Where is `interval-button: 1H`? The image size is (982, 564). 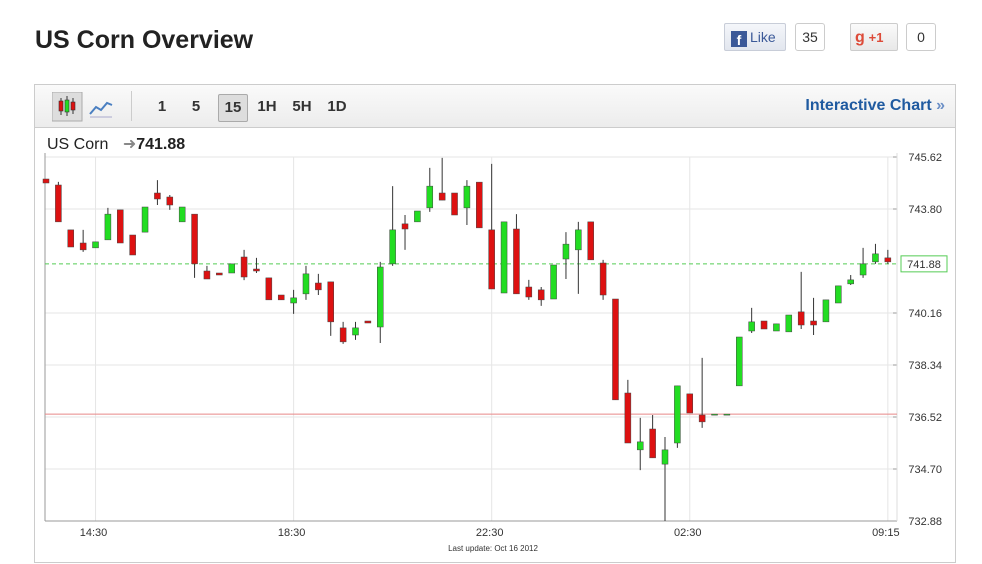
interval-button: 1H is located at coordinates (267, 106).